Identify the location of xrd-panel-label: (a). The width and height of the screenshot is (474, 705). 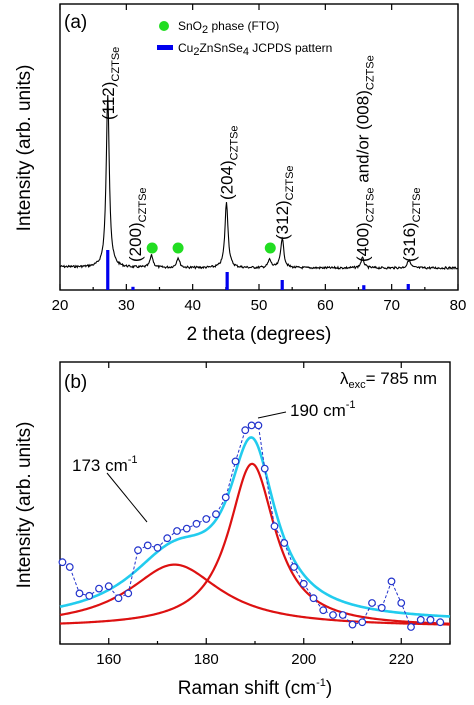
(75, 22).